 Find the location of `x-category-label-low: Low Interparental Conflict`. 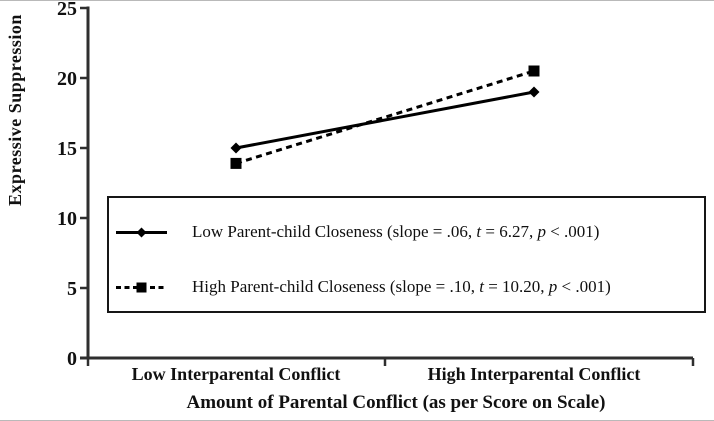

x-category-label-low: Low Interparental Conflict is located at coordinates (236, 374).